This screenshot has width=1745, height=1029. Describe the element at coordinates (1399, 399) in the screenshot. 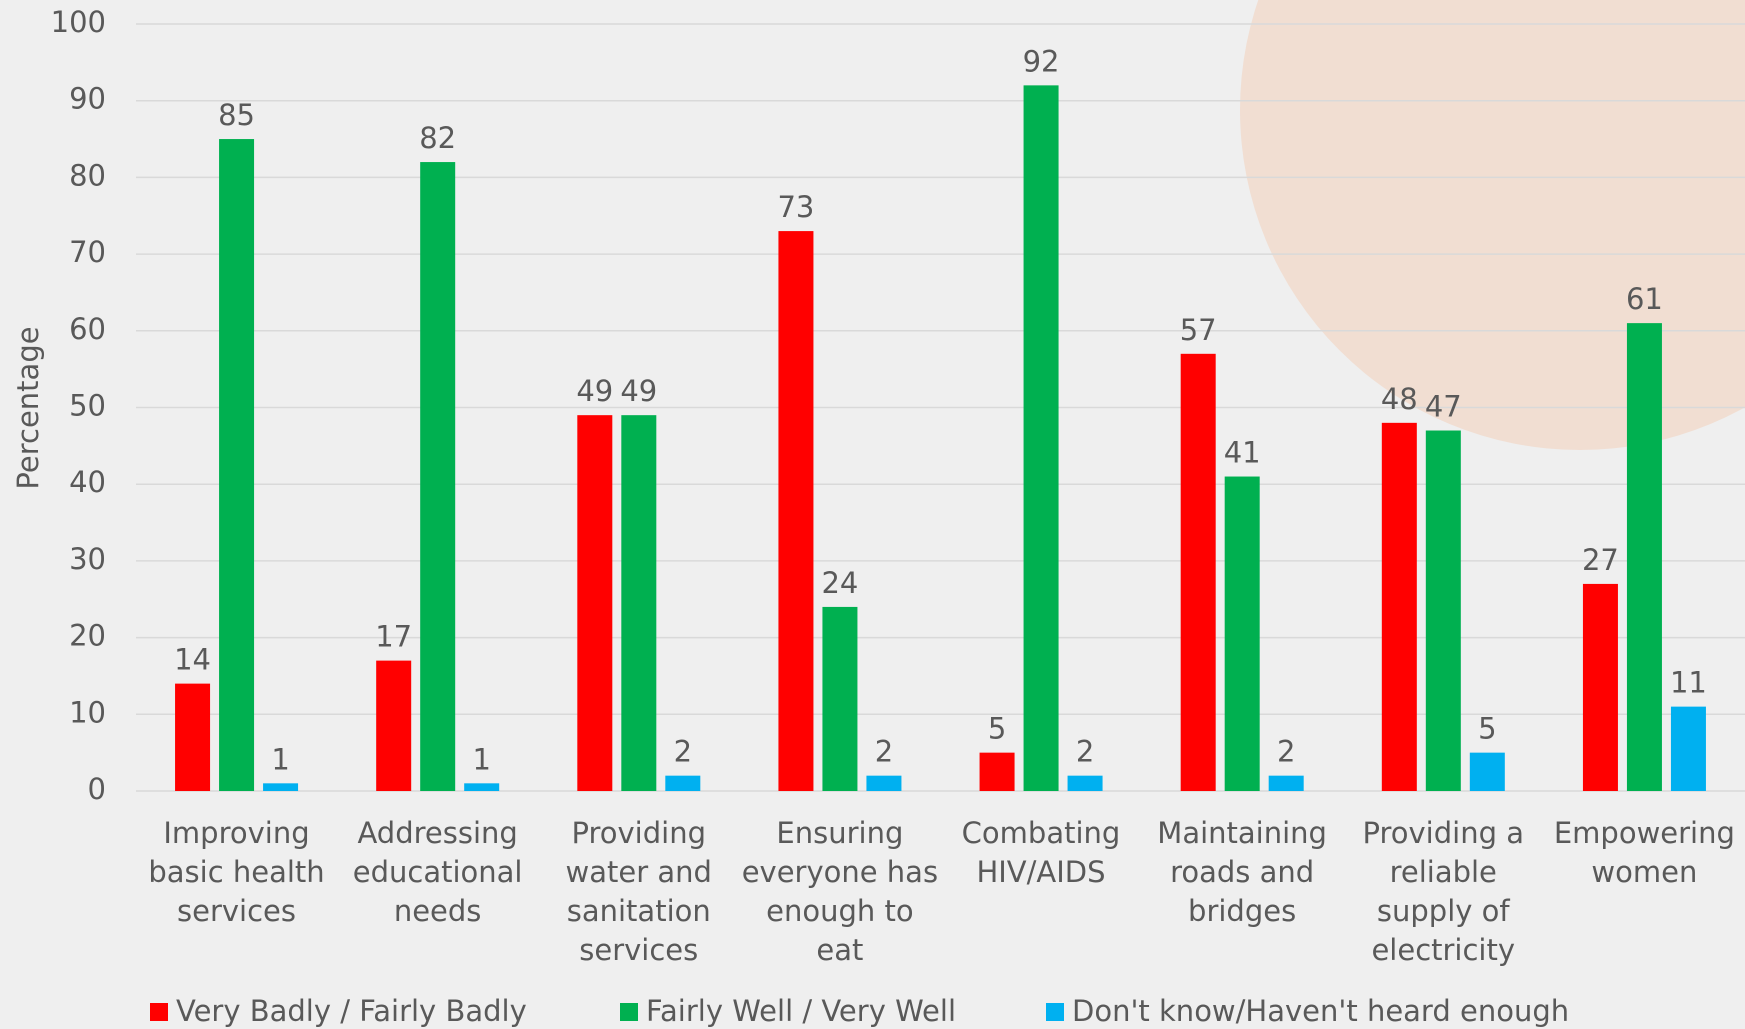

I see `data-label: 48` at that location.